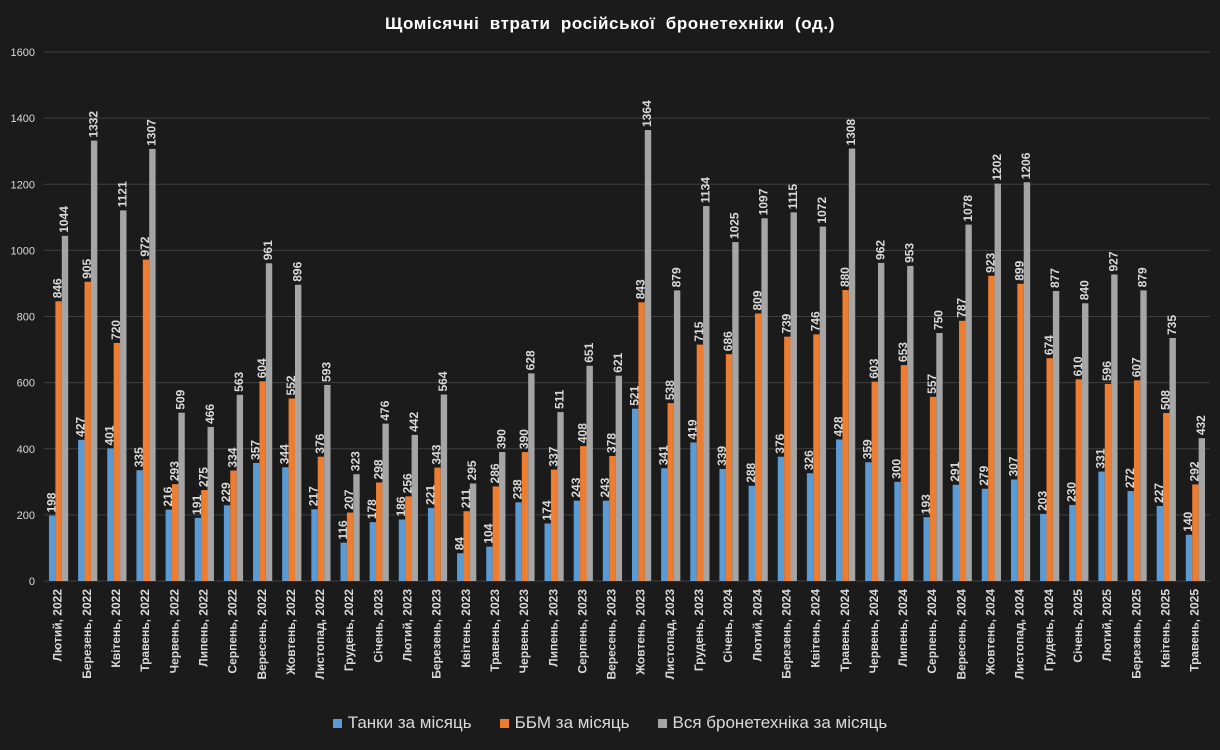  What do you see at coordinates (845, 630) in the screenshot?
I see `x-tick-label: Травень, 2024` at bounding box center [845, 630].